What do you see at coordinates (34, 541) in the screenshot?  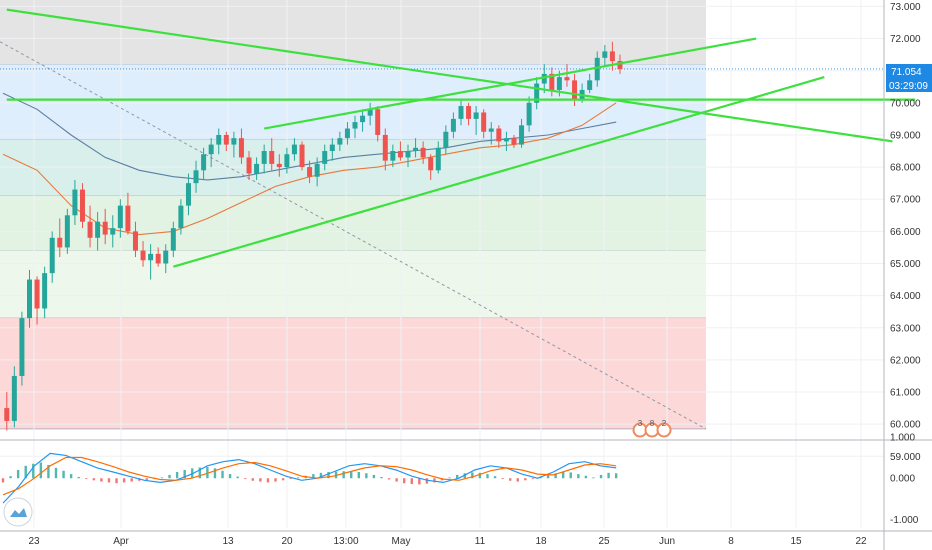 I see `x-tick-label: 23` at bounding box center [34, 541].